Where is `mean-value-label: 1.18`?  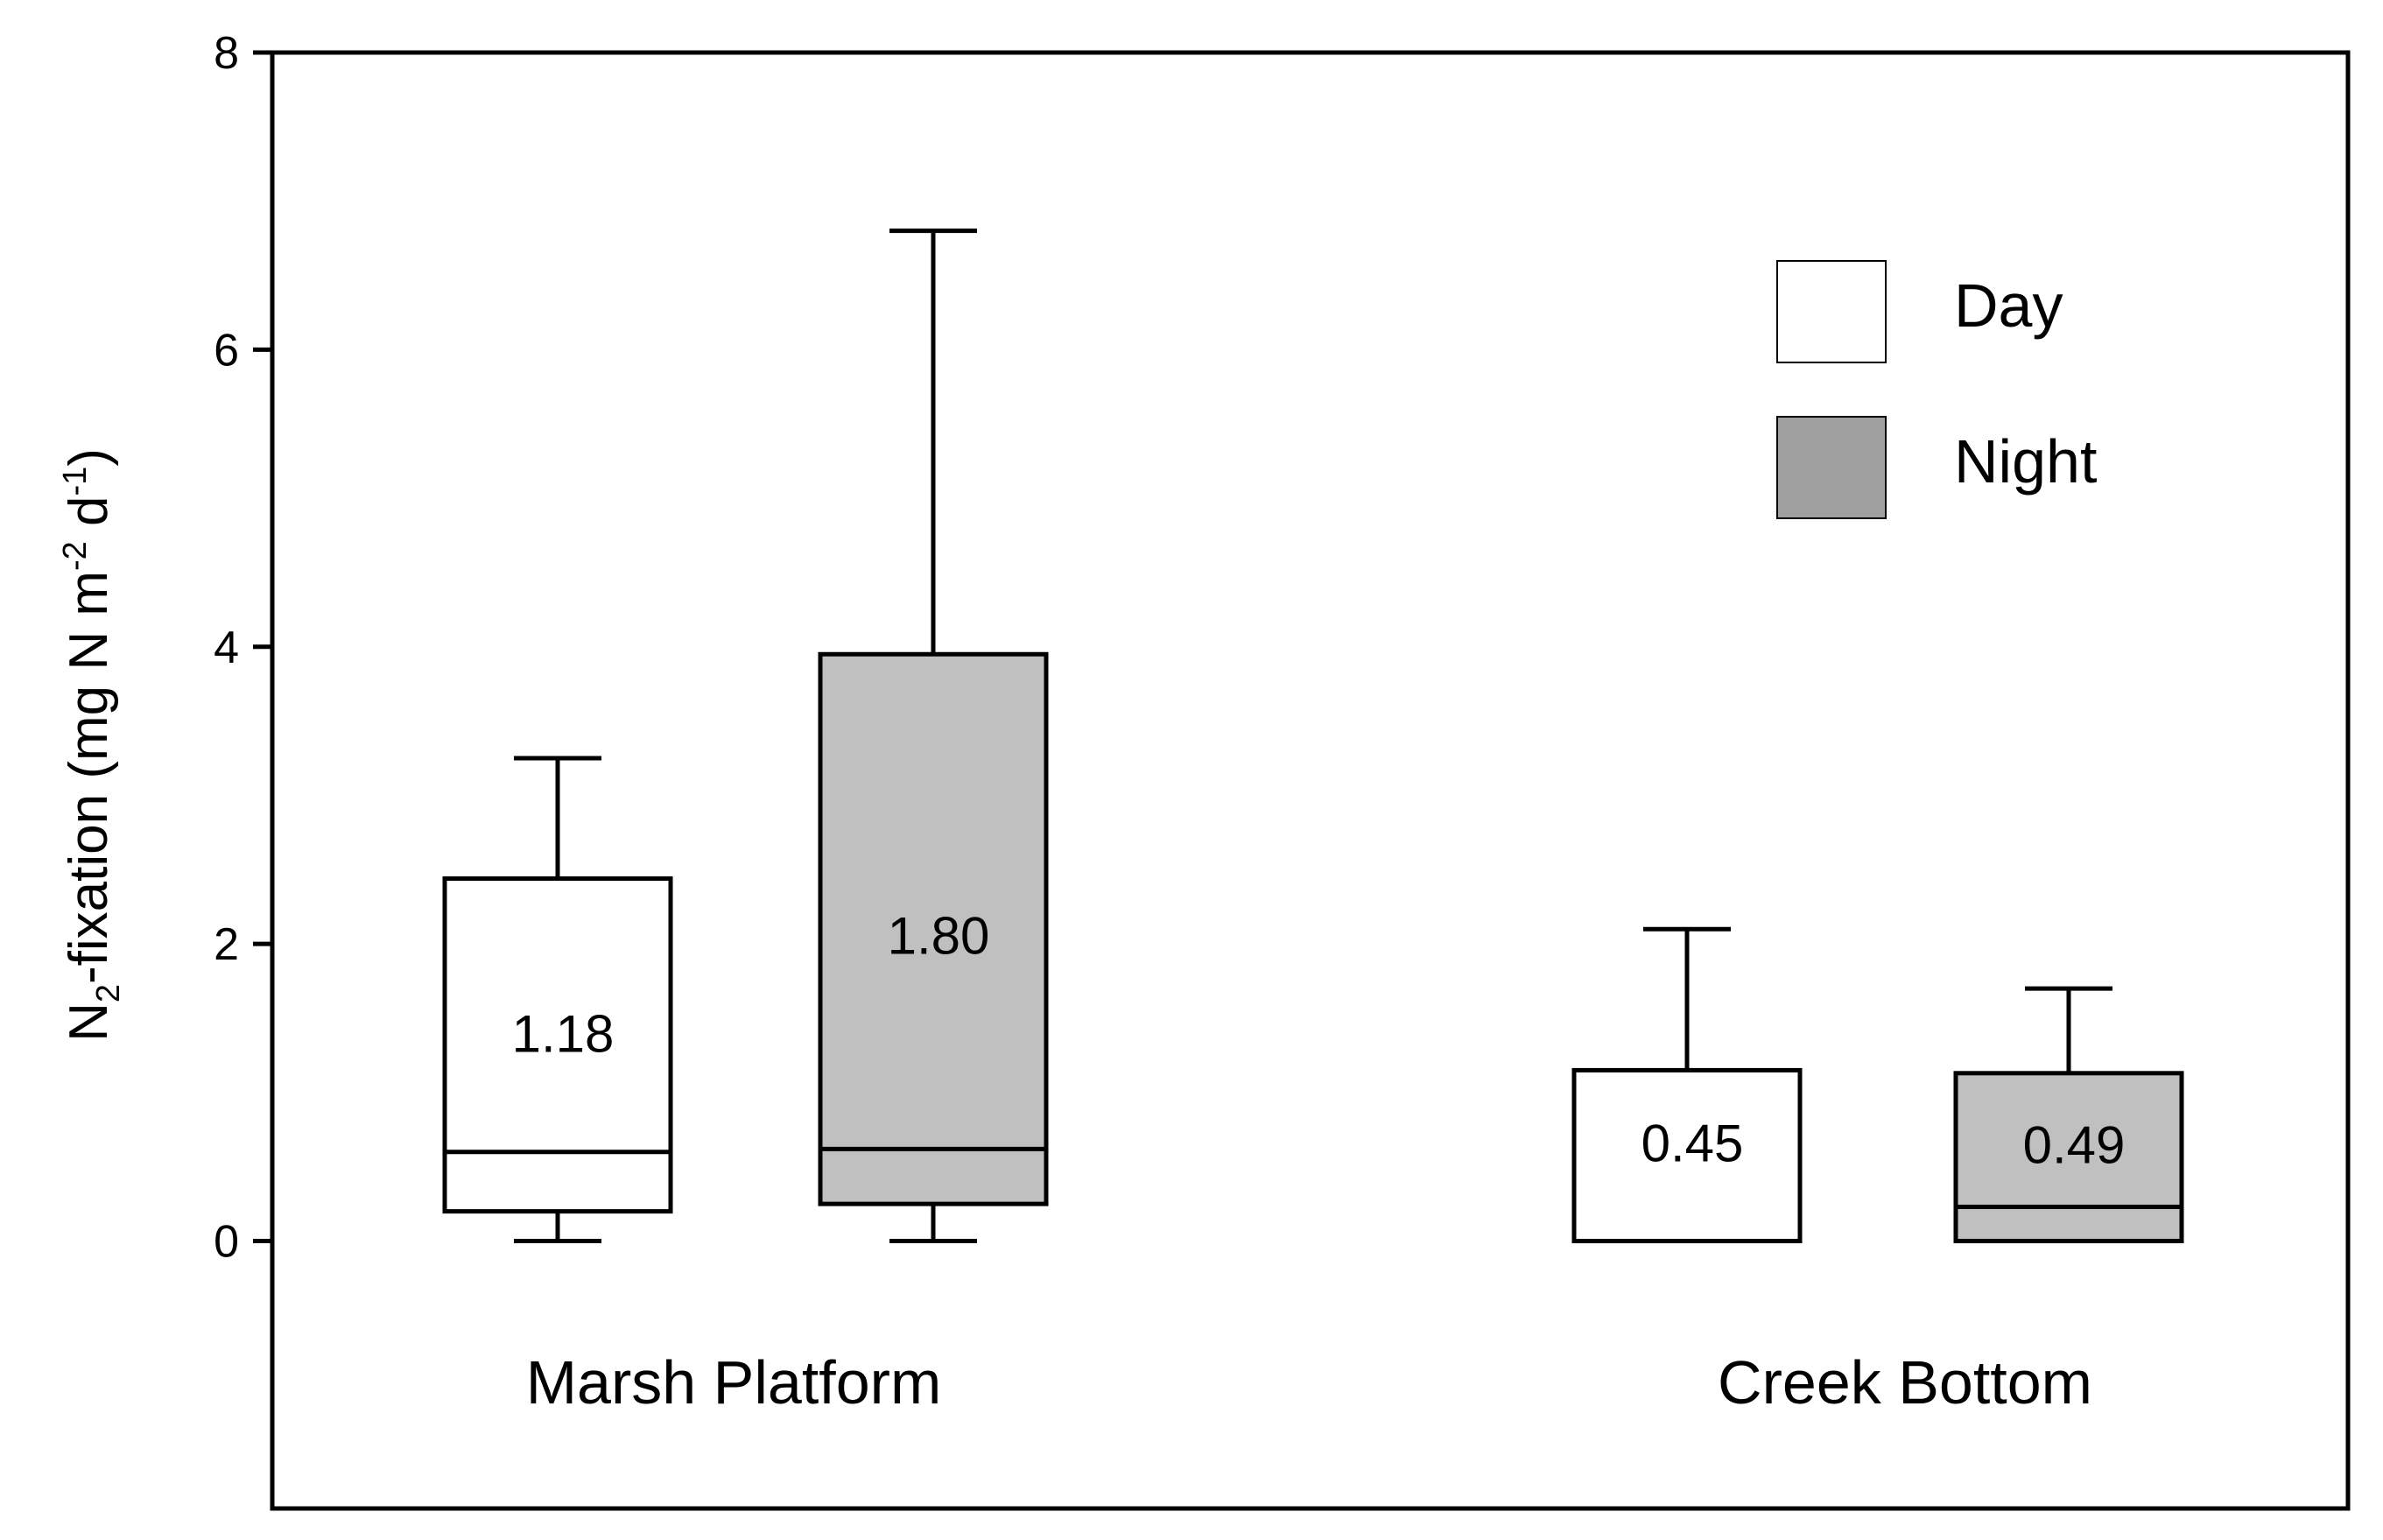 mean-value-label: 1.18 is located at coordinates (563, 1033).